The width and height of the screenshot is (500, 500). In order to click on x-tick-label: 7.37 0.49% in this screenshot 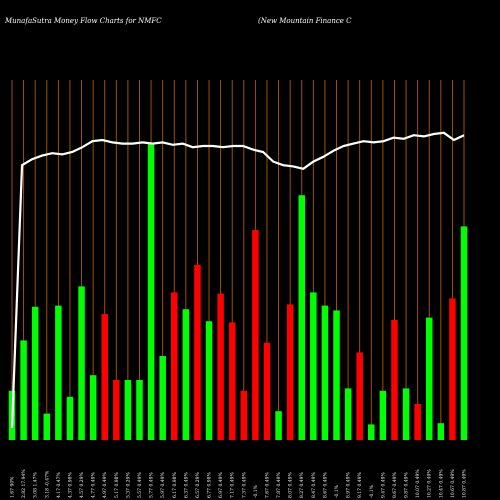, I will do `click(244, 485)`.